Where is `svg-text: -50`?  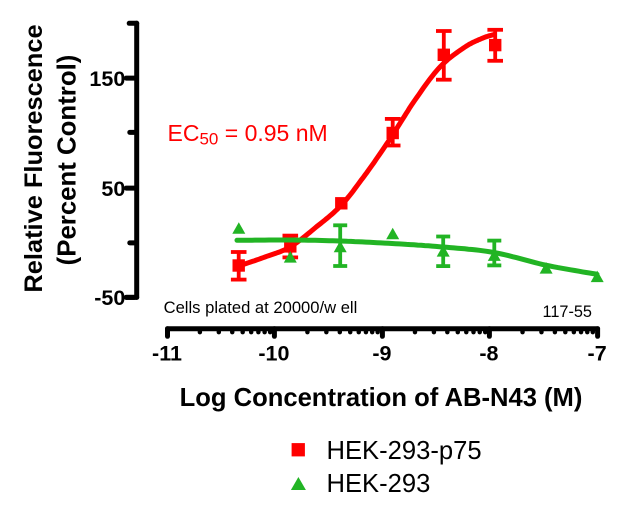
svg-text: -50 is located at coordinates (109, 298).